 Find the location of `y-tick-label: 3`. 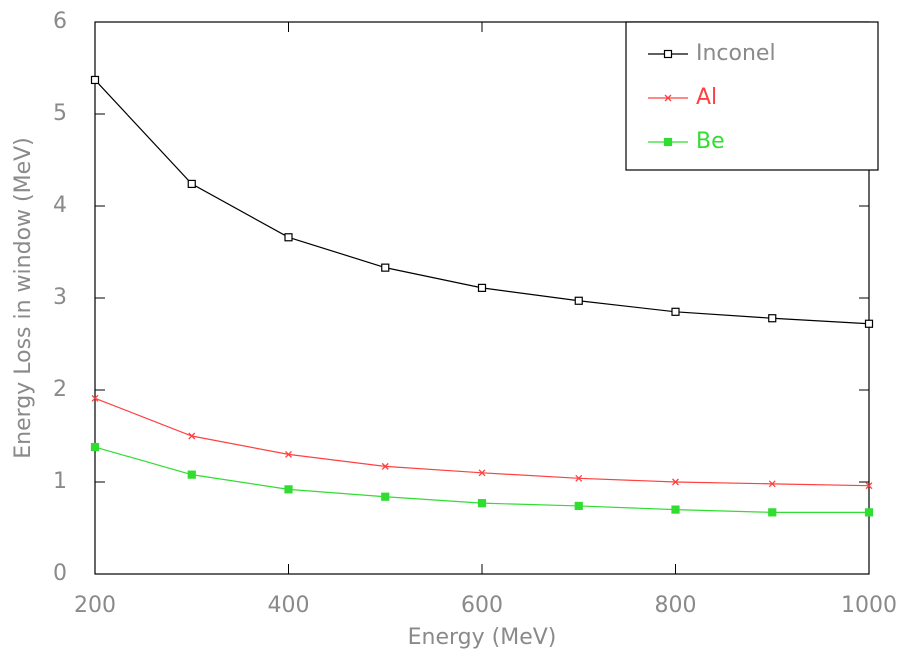

y-tick-label: 3 is located at coordinates (60, 297).